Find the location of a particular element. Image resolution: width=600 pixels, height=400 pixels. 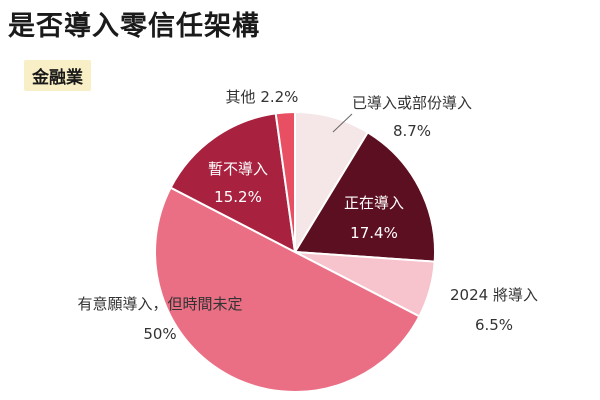

leader-line-adopted is located at coordinates (342, 123).